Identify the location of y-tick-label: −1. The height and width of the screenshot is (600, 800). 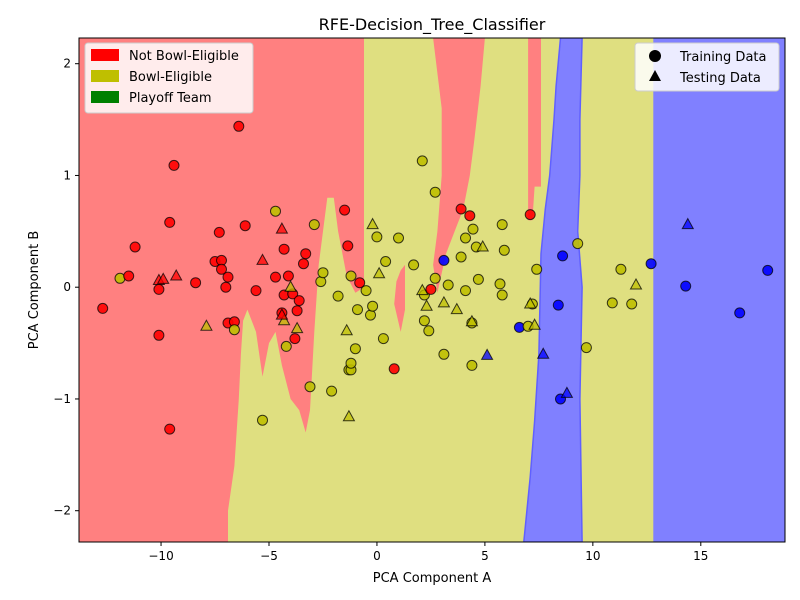
(62, 399).